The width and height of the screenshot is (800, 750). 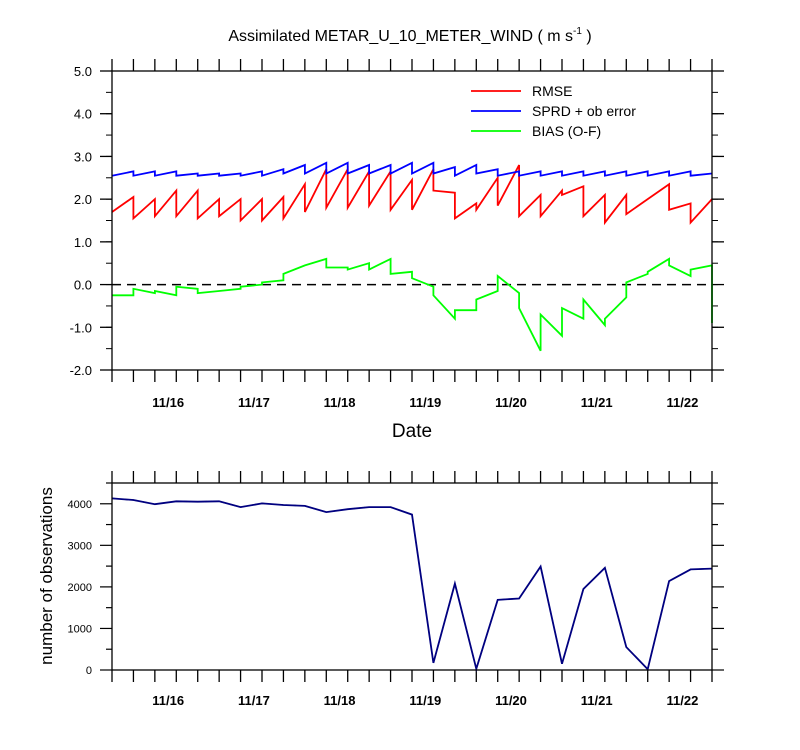 What do you see at coordinates (587, 36) in the screenshot?
I see `chart-title-end: )` at bounding box center [587, 36].